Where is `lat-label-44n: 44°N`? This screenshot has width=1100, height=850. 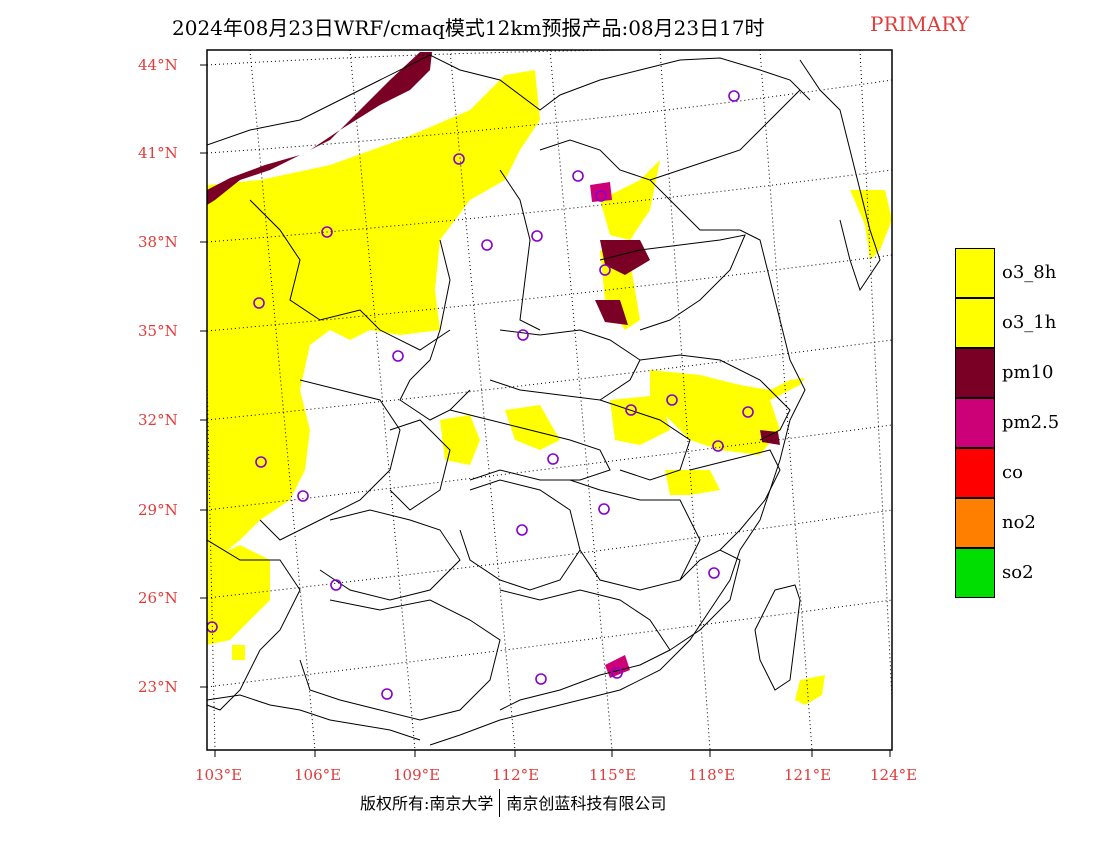 lat-label-44n: 44°N is located at coordinates (158, 65).